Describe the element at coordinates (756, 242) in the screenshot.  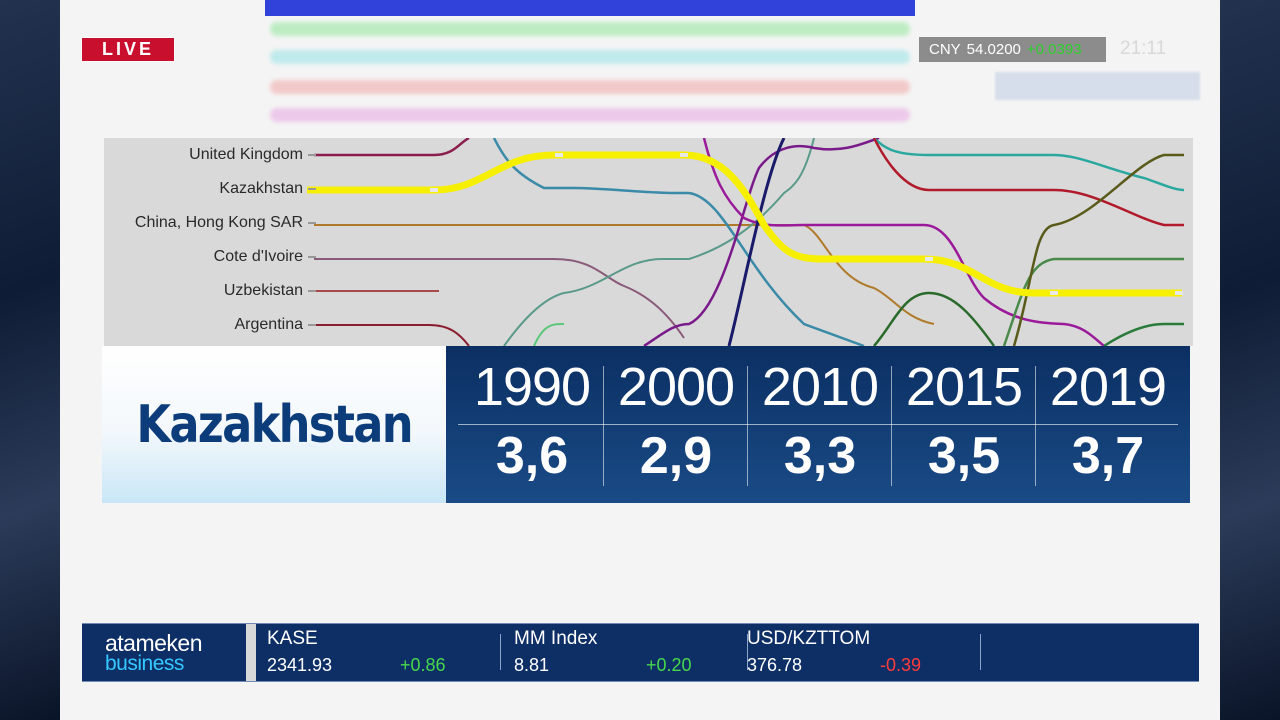
I see `series-line-navy` at that location.